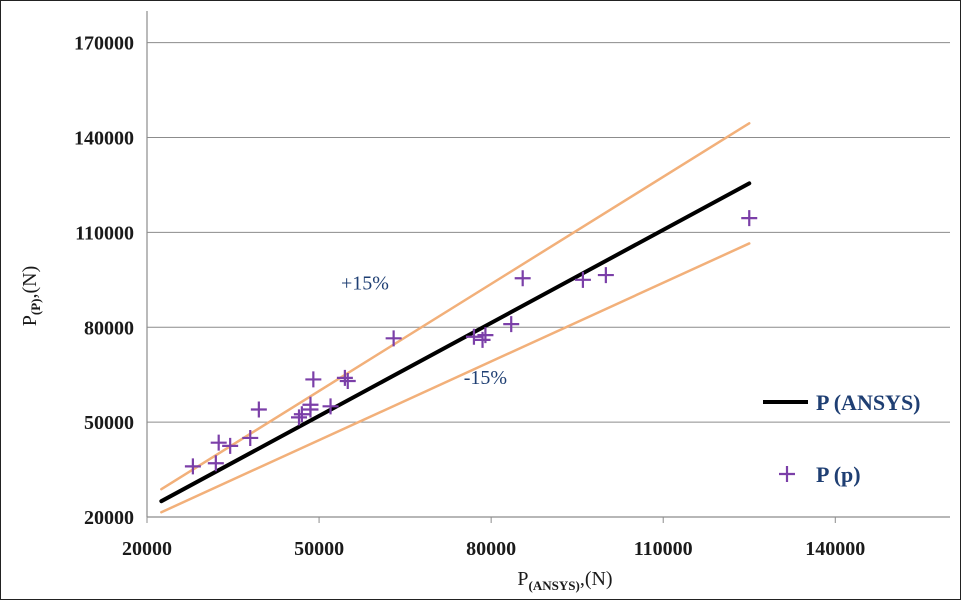 The height and width of the screenshot is (600, 961). What do you see at coordinates (491, 549) in the screenshot?
I see `x-tick-label: 80000` at bounding box center [491, 549].